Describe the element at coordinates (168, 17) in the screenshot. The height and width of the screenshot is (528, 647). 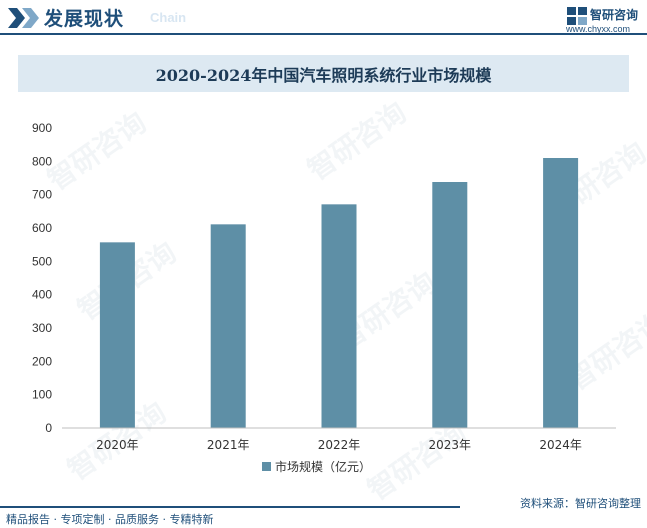
I see `section-subtitle: Chain` at that location.